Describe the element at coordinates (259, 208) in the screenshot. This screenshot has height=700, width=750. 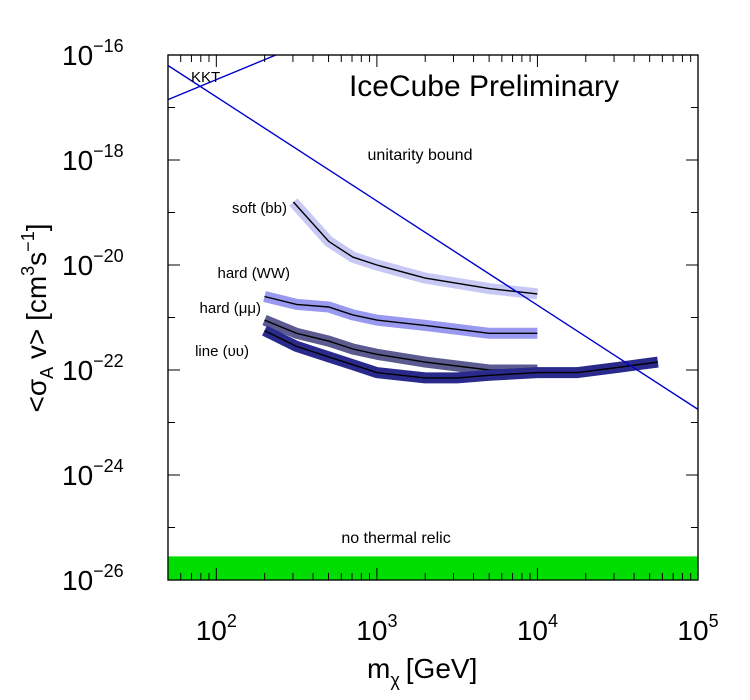
I see `soft-bb-label: soft (bb)` at that location.